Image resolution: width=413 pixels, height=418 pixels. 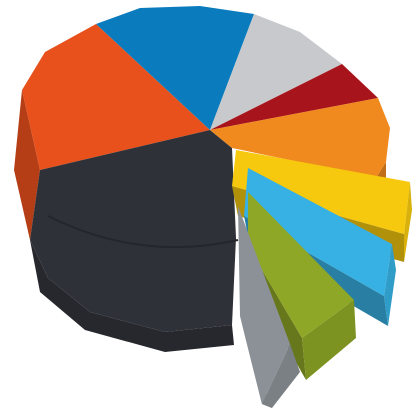 I want to click on pie-slice-edge, so click(x=143, y=232).